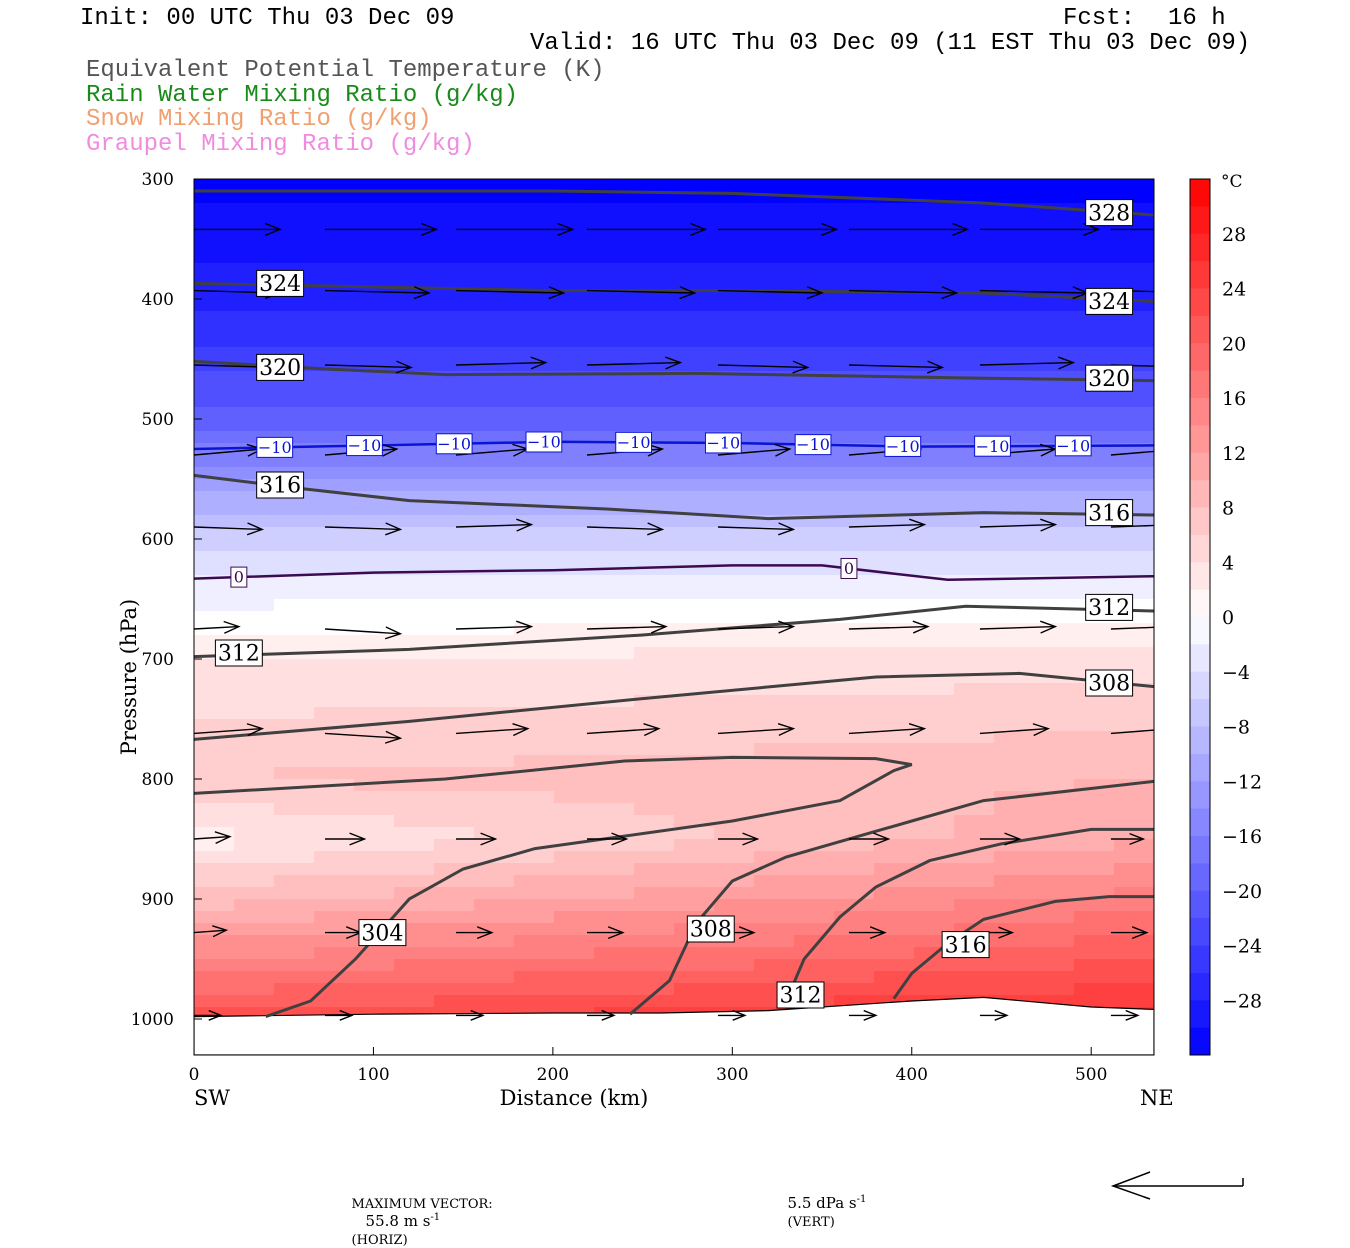 This screenshot has width=1350, height=1248. Describe the element at coordinates (1109, 212) in the screenshot. I see `theta-e-label: 328` at that location.